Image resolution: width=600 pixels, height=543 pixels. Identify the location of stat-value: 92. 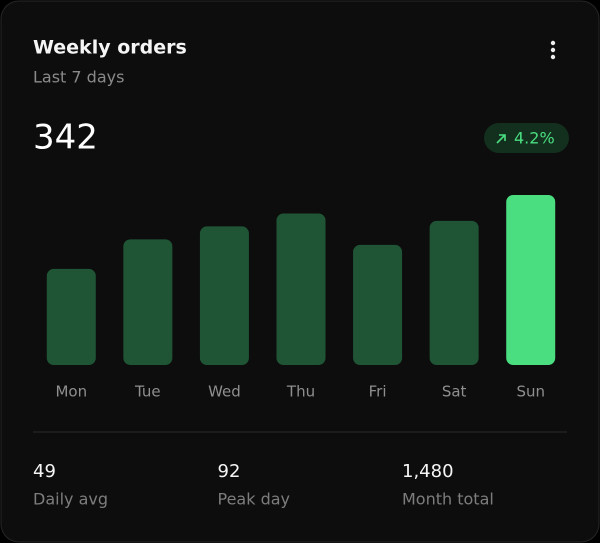
(229, 471).